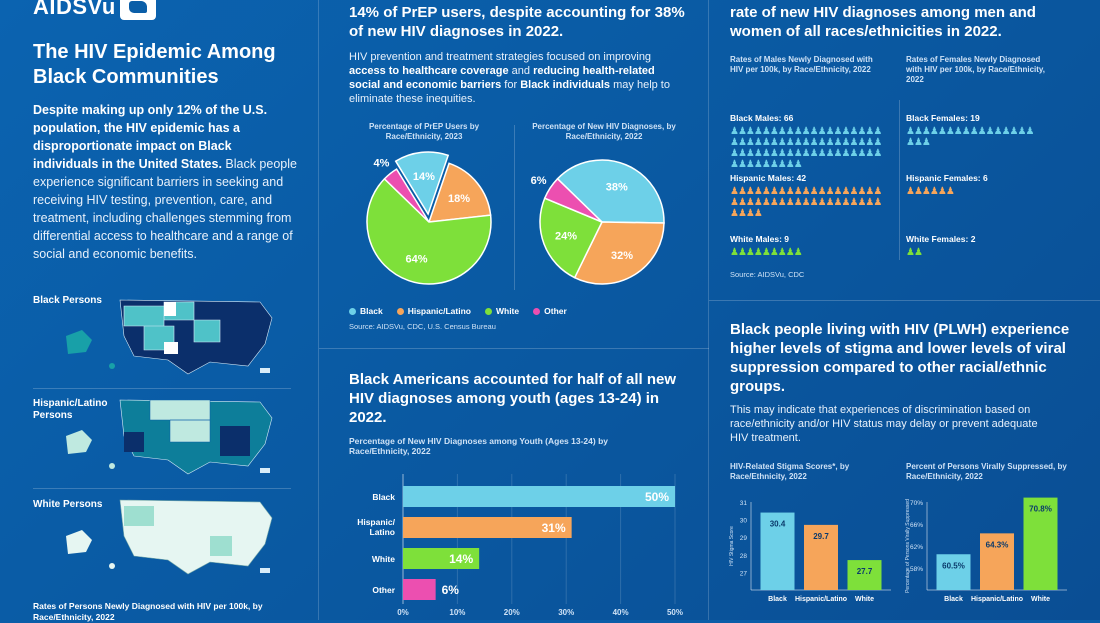 This screenshot has height=623, width=1100. Describe the element at coordinates (459, 199) in the screenshot. I see `pie-label: 18%` at that location.